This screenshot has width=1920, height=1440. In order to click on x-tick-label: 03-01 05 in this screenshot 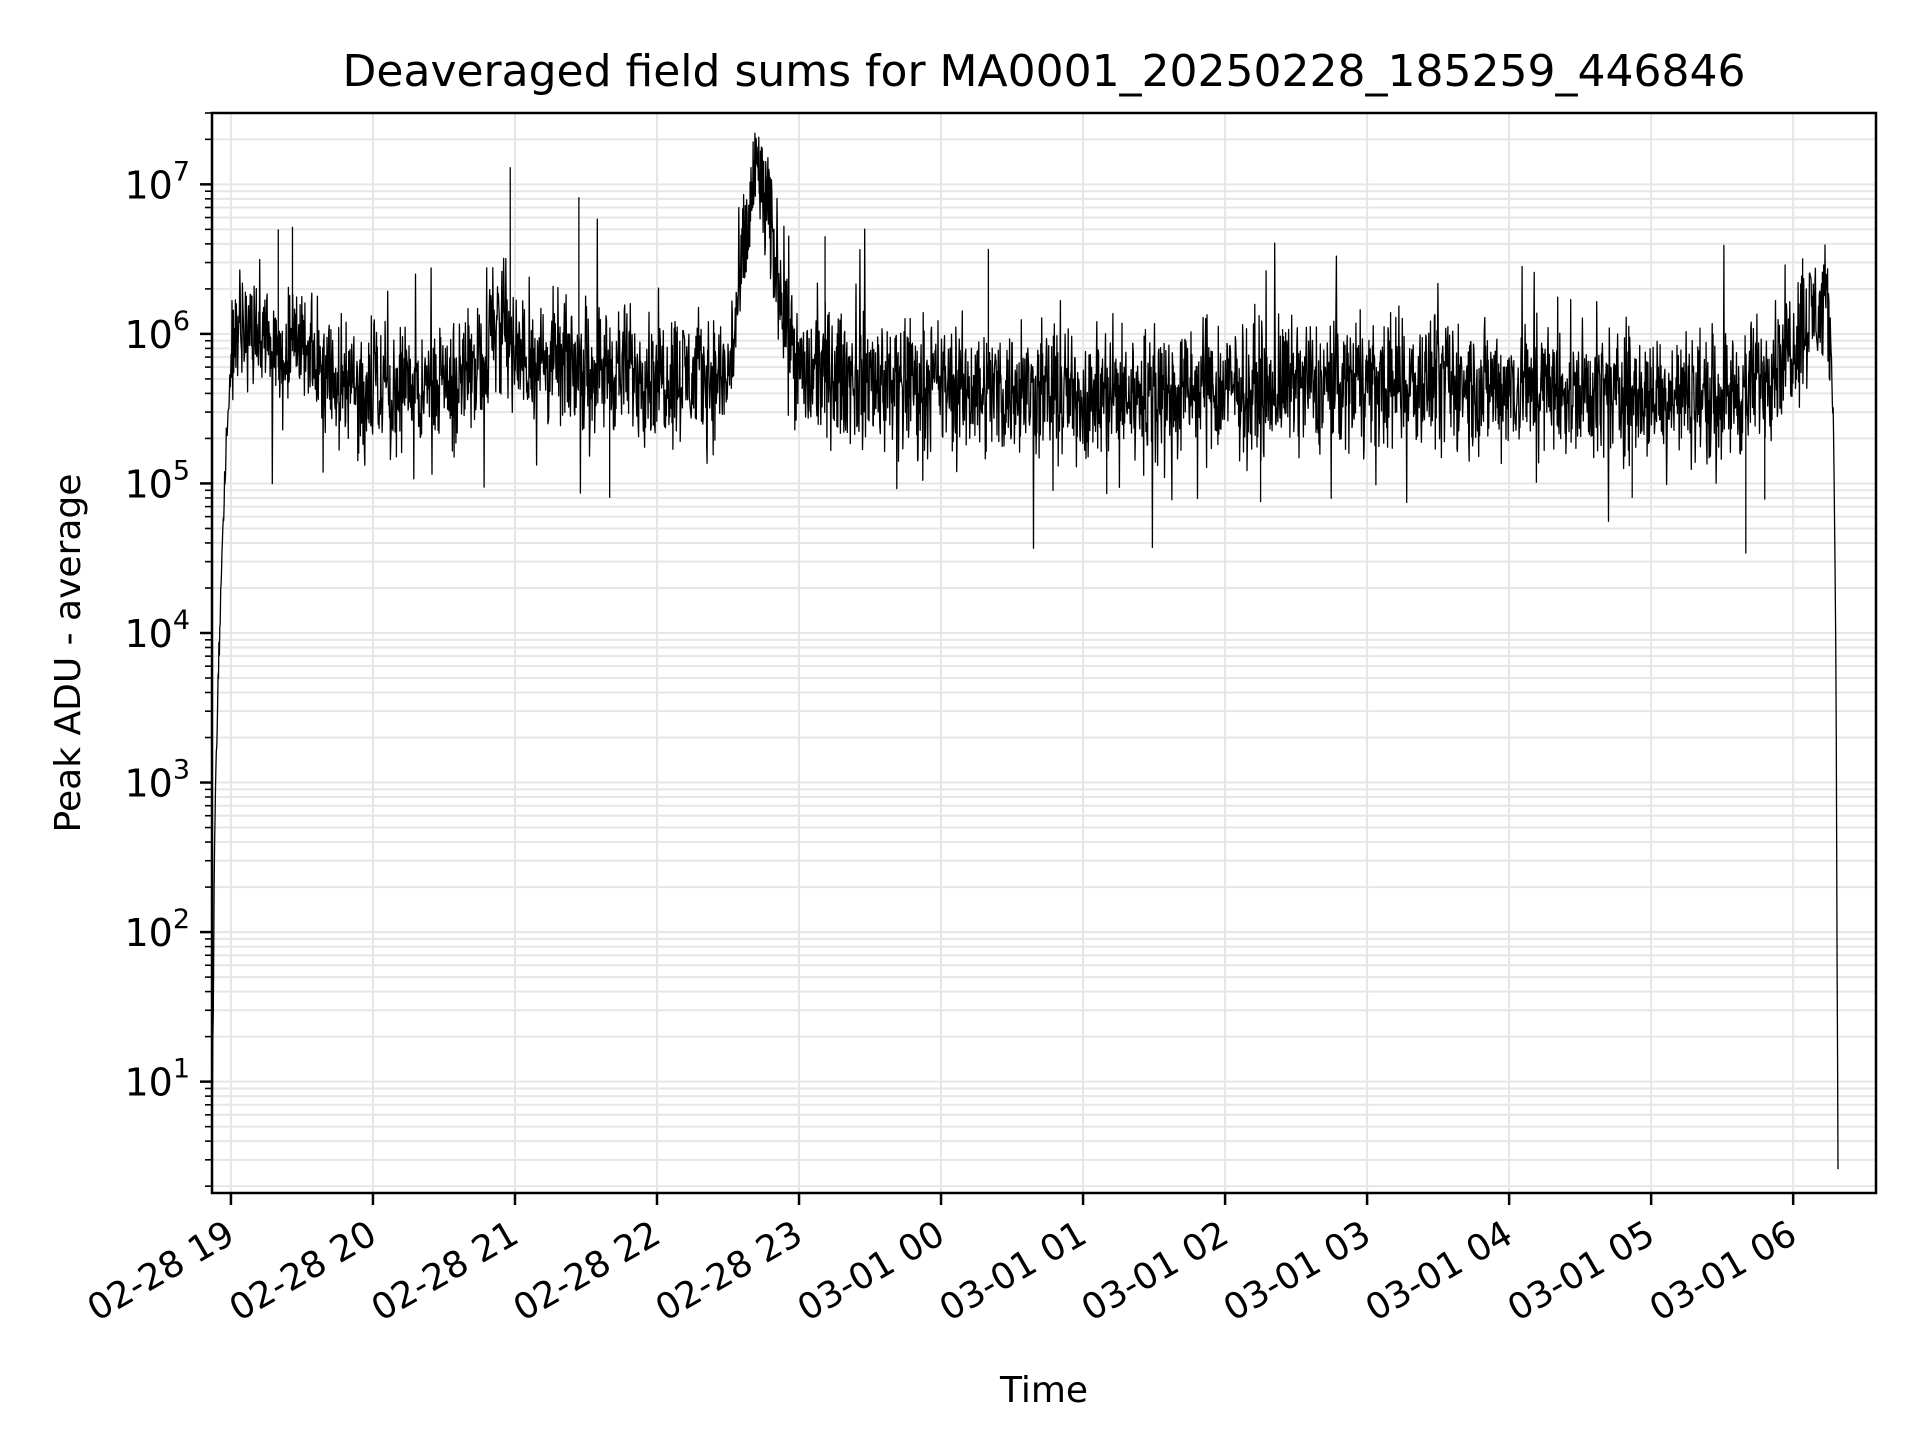, I will do `click(1581, 1271)`.